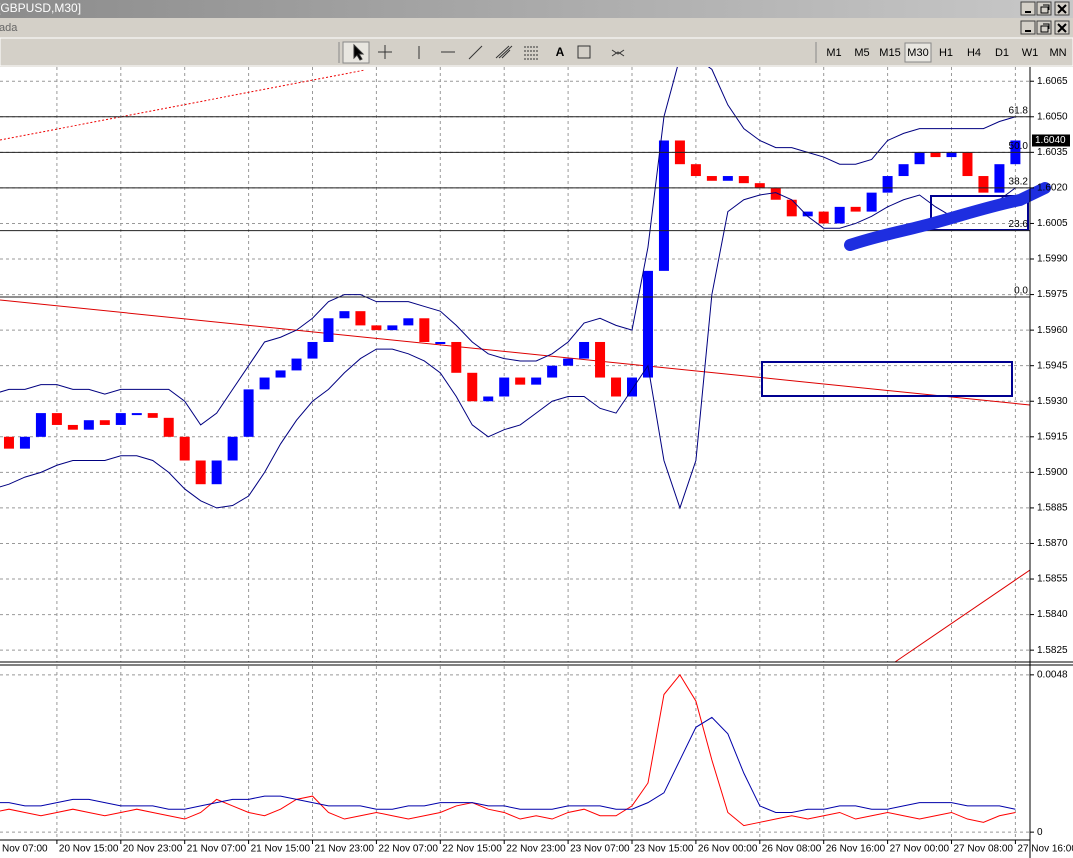 Image resolution: width=1073 pixels, height=858 pixels. What do you see at coordinates (1057, 53) in the screenshot?
I see `timeframe-button: MN` at bounding box center [1057, 53].